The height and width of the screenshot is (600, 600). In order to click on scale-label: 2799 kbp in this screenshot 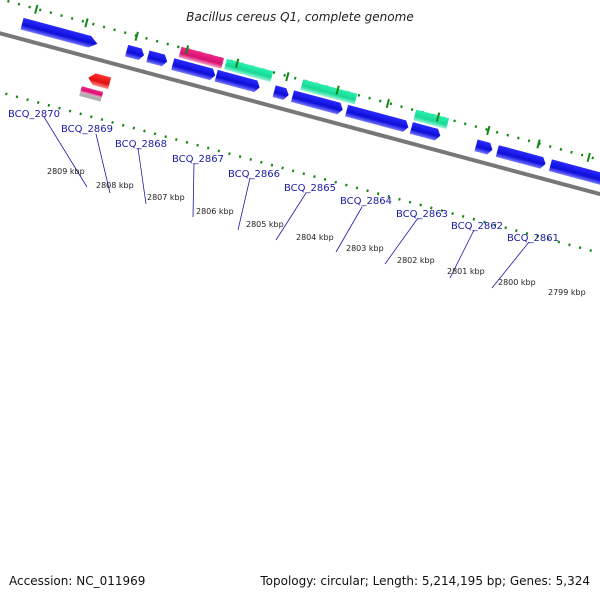, I will do `click(567, 292)`.